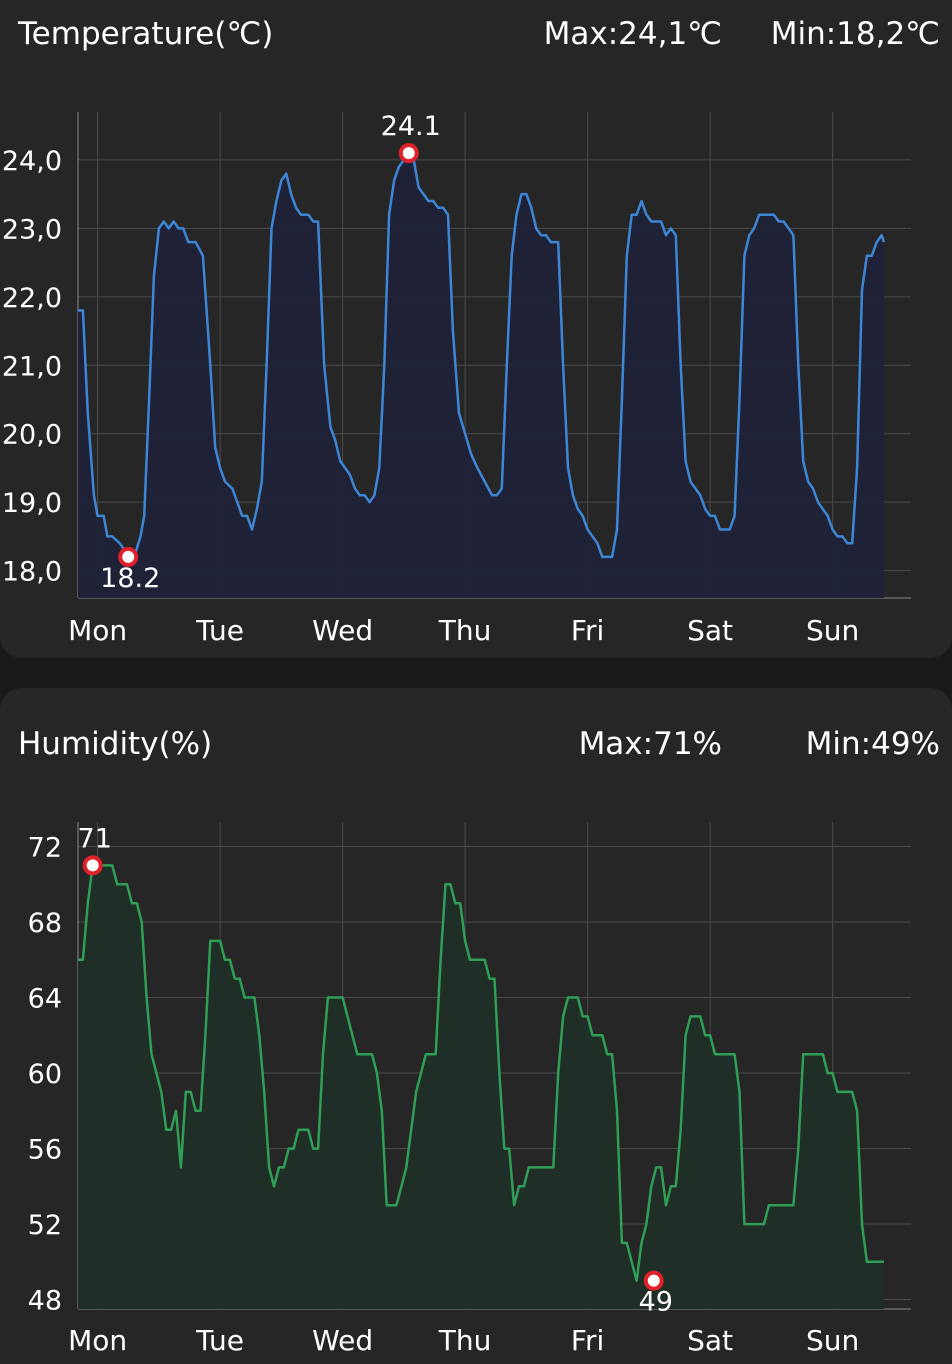  What do you see at coordinates (587, 1340) in the screenshot?
I see `hum-xtick-label: Fri` at bounding box center [587, 1340].